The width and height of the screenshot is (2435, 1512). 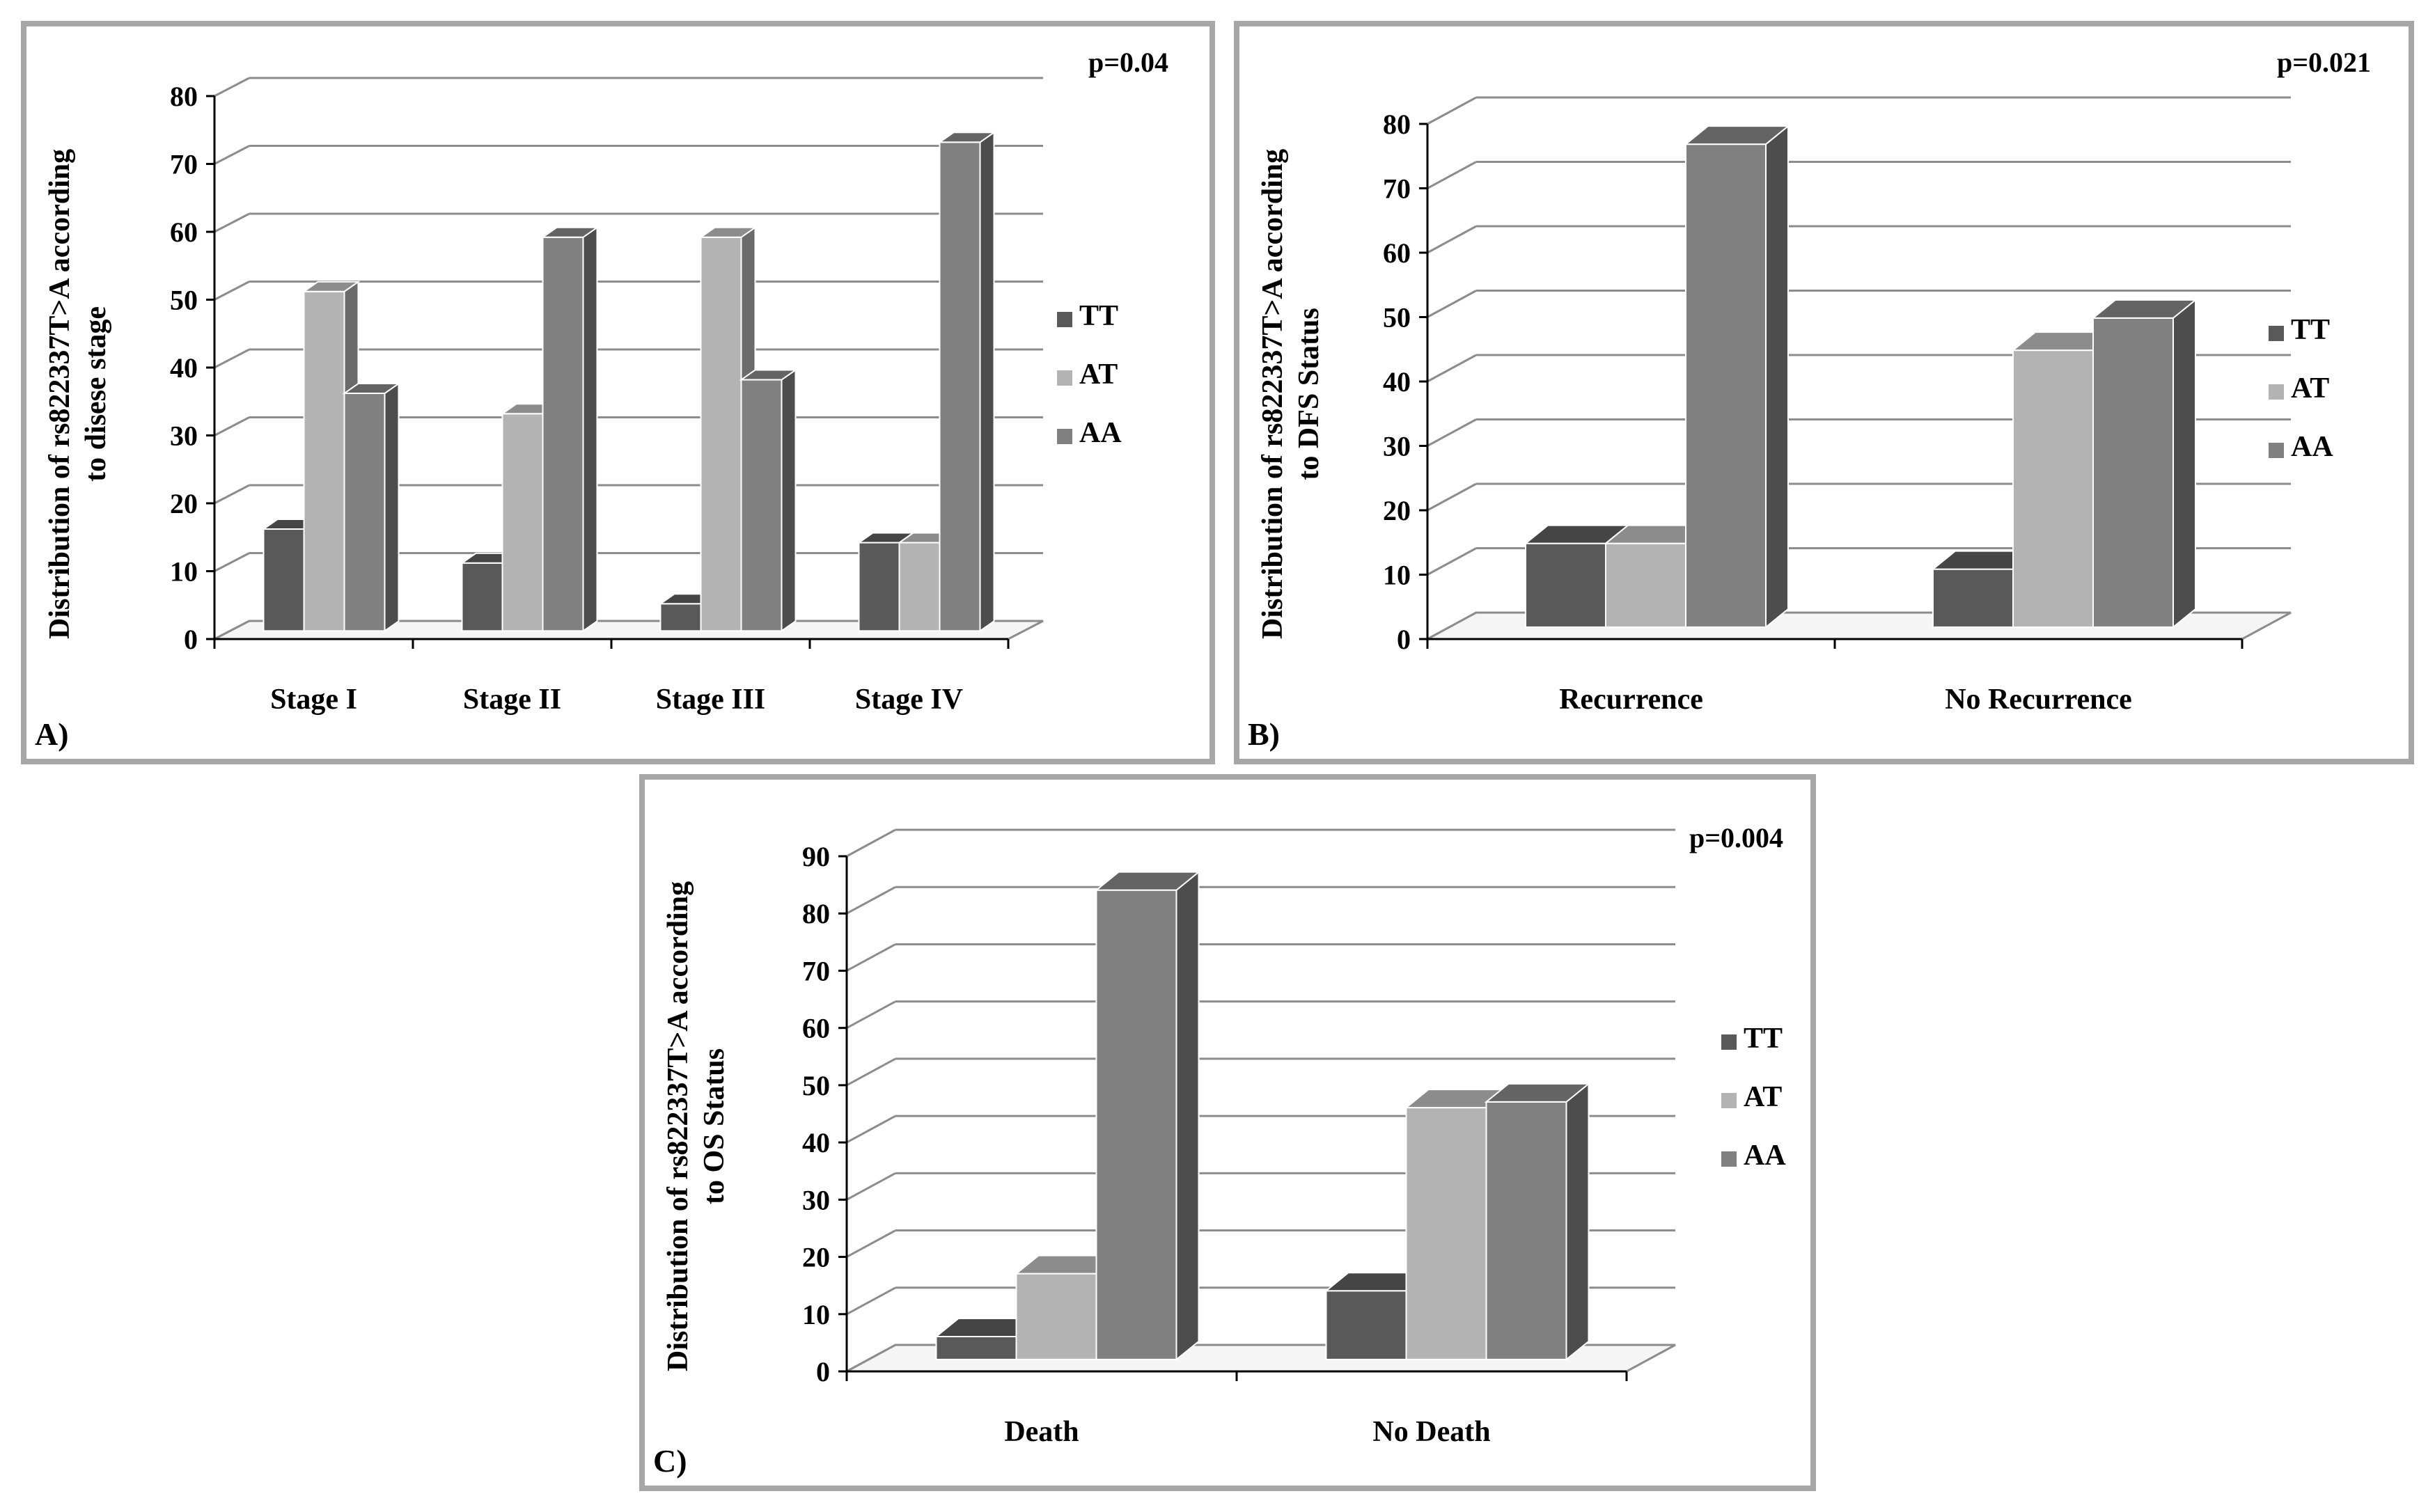 I want to click on chart-c-y-tick-label: 60, so click(x=816, y=1028).